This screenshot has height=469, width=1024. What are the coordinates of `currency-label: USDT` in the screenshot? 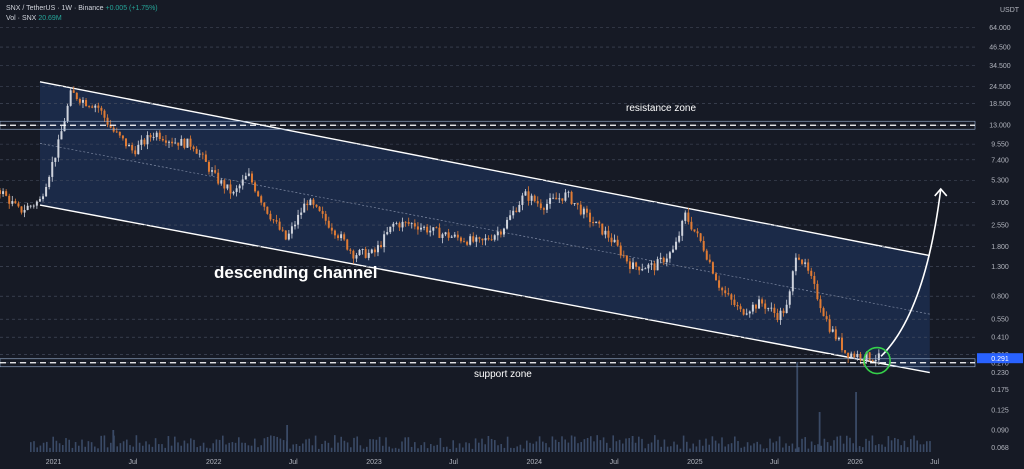 It's located at (1010, 10).